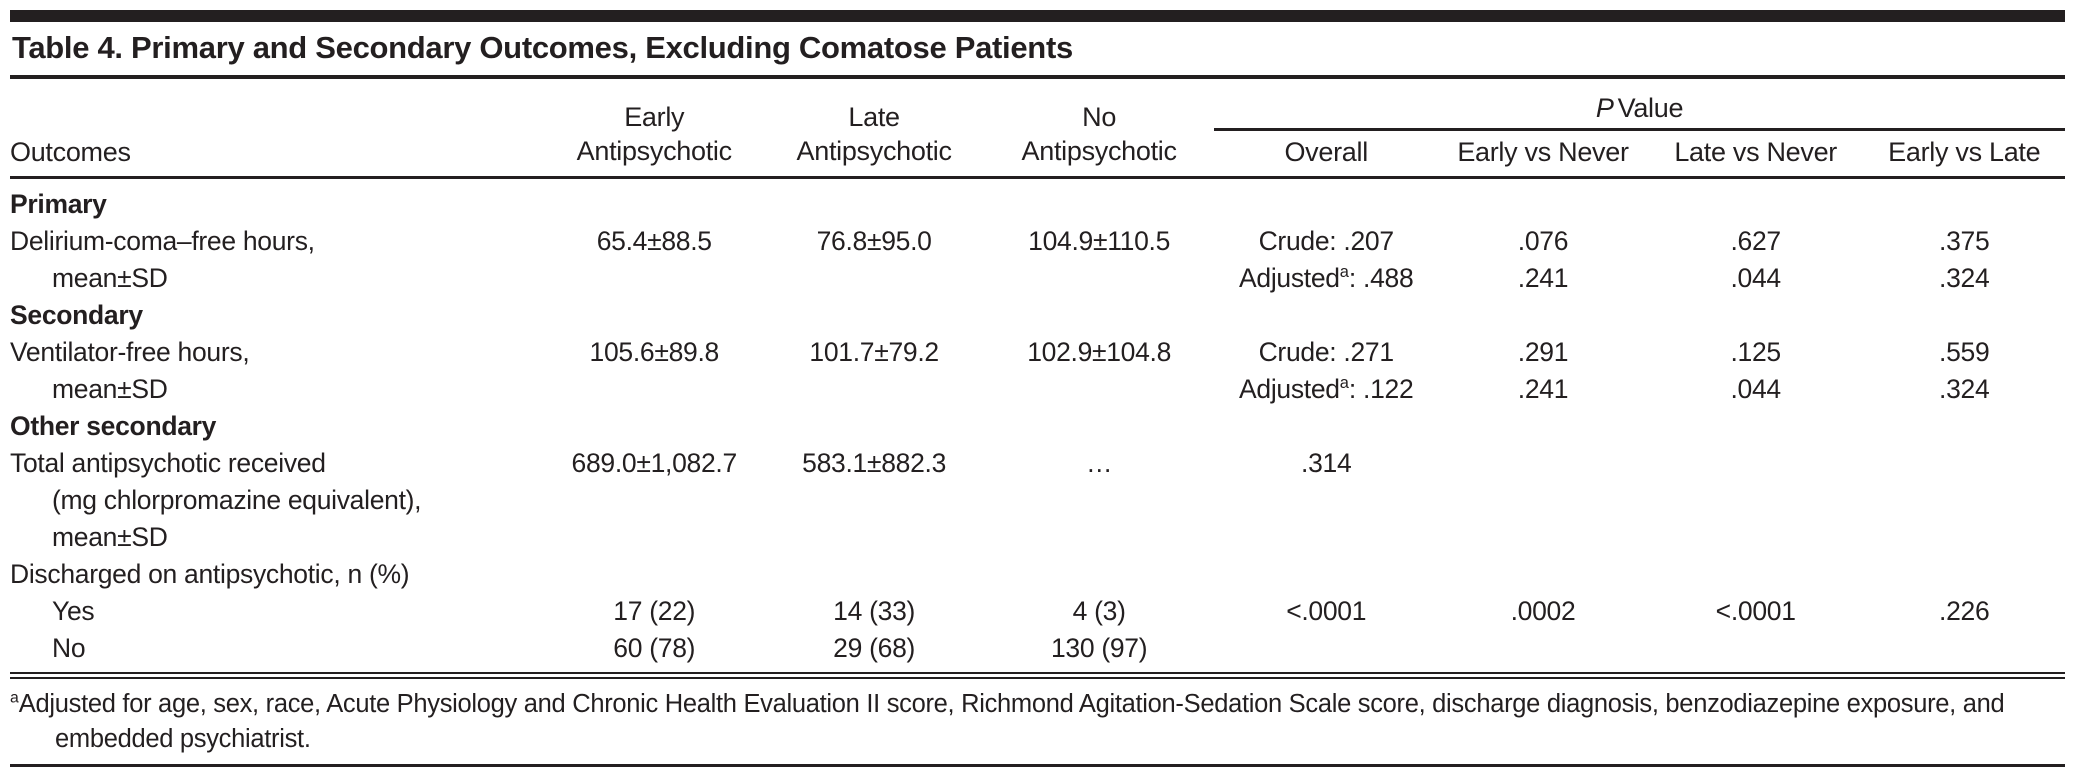 The width and height of the screenshot is (2075, 769). I want to click on row-label: (mg chlorpromazine equivalent),, so click(237, 500).